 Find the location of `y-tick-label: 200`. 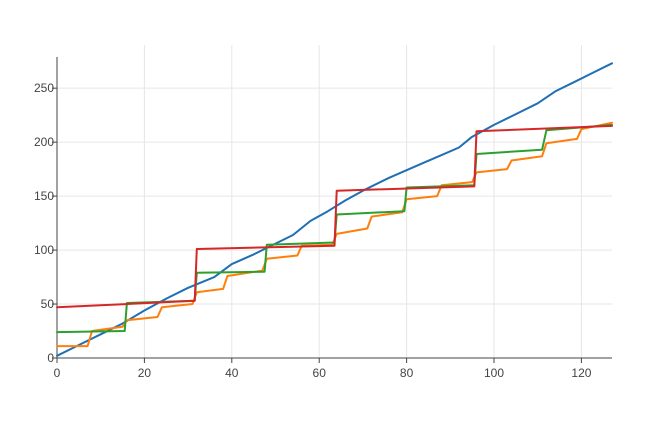

y-tick-label: 200 is located at coordinates (44, 142).